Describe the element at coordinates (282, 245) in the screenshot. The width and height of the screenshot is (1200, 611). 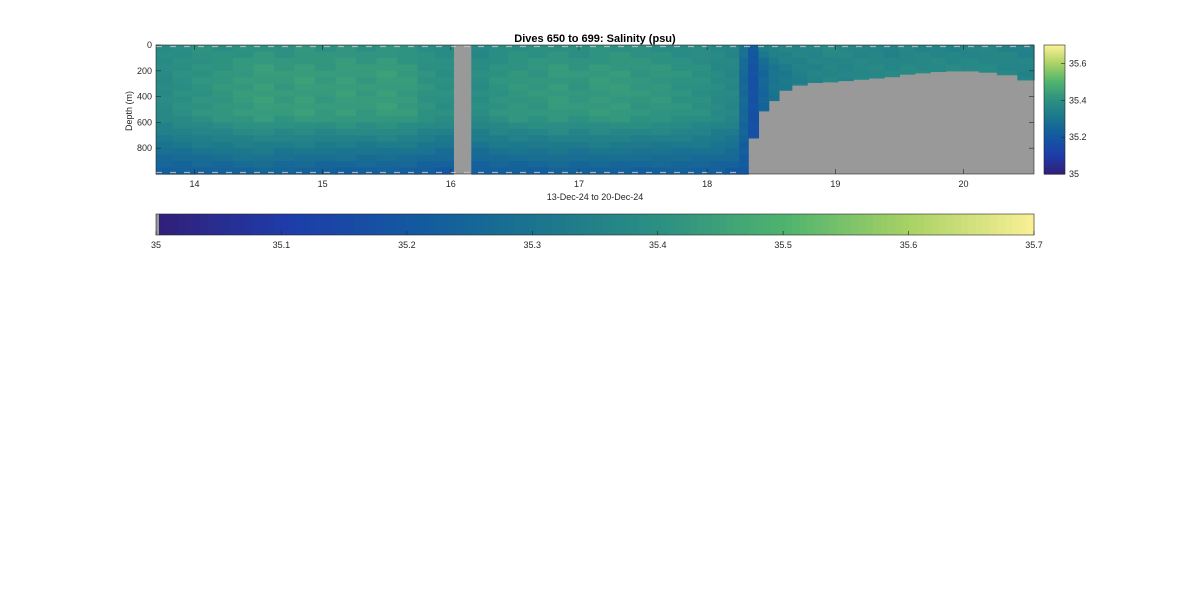
I see `colorbar-tick-label: 35.1` at that location.